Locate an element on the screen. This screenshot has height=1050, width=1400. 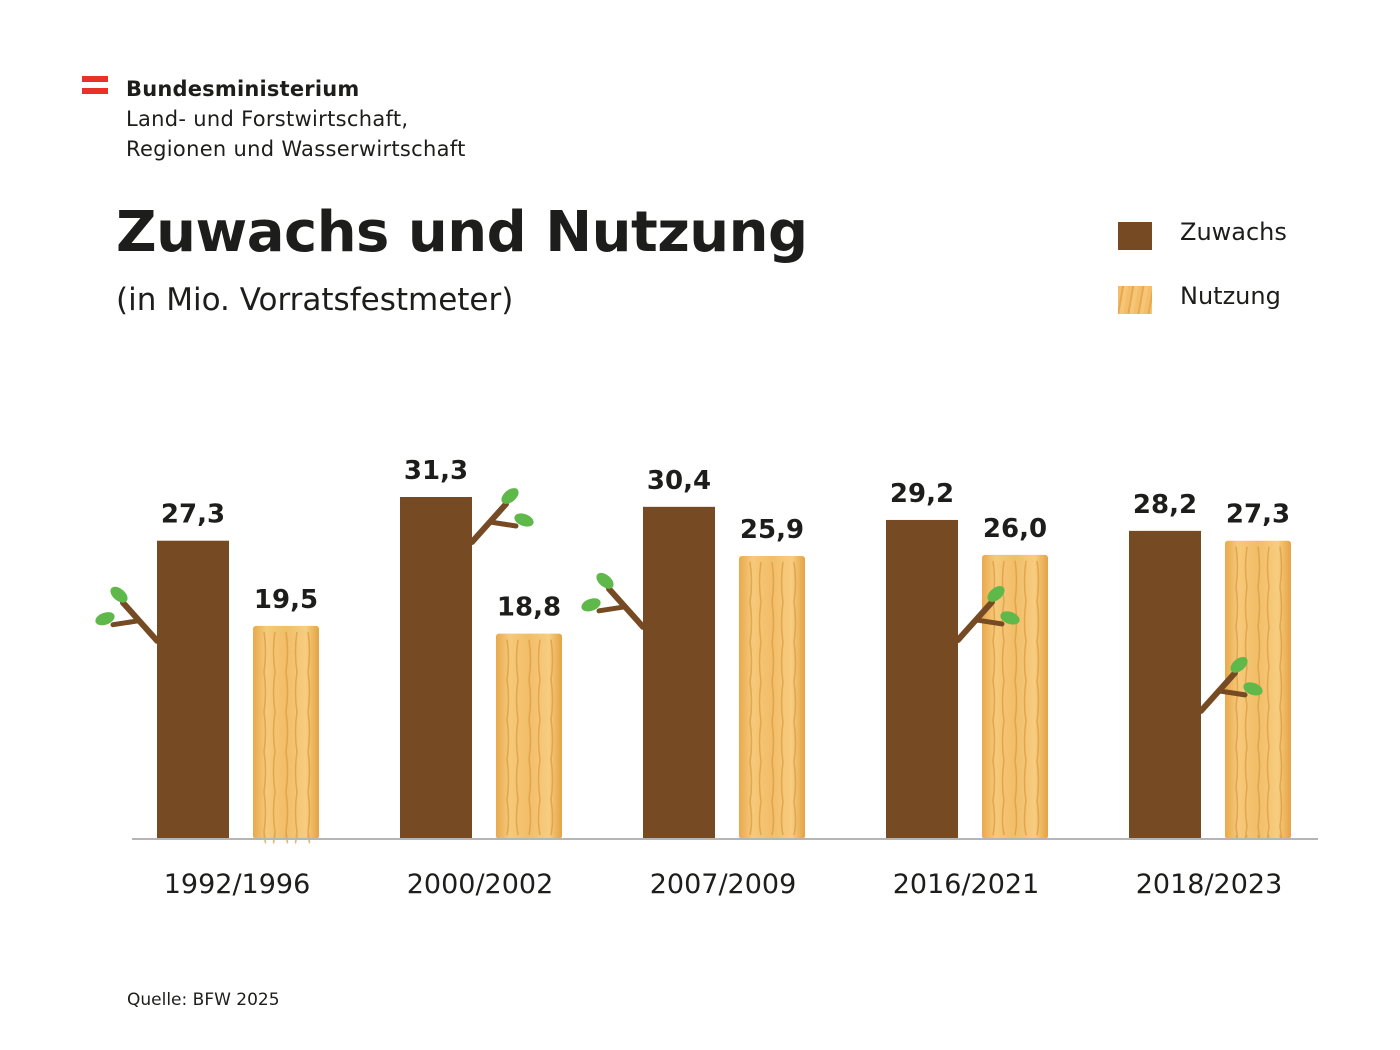
data-label-nutzung: 26,0 is located at coordinates (1015, 529).